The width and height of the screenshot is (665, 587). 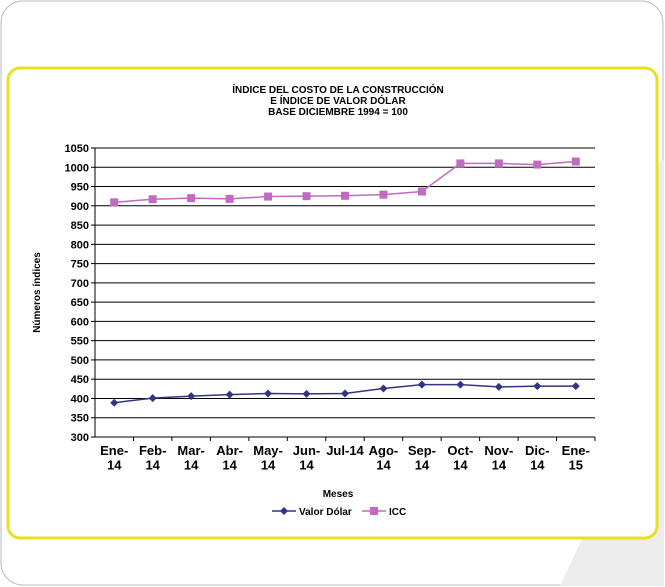 What do you see at coordinates (537, 457) in the screenshot?
I see `x-tick-label: Dic-14` at bounding box center [537, 457].